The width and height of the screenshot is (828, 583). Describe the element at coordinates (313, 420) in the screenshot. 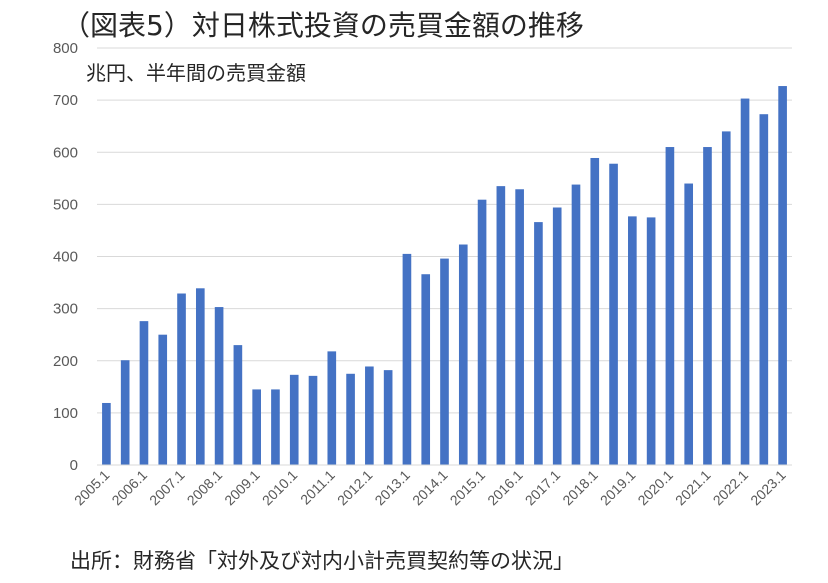

I see `bar-2010.2` at that location.